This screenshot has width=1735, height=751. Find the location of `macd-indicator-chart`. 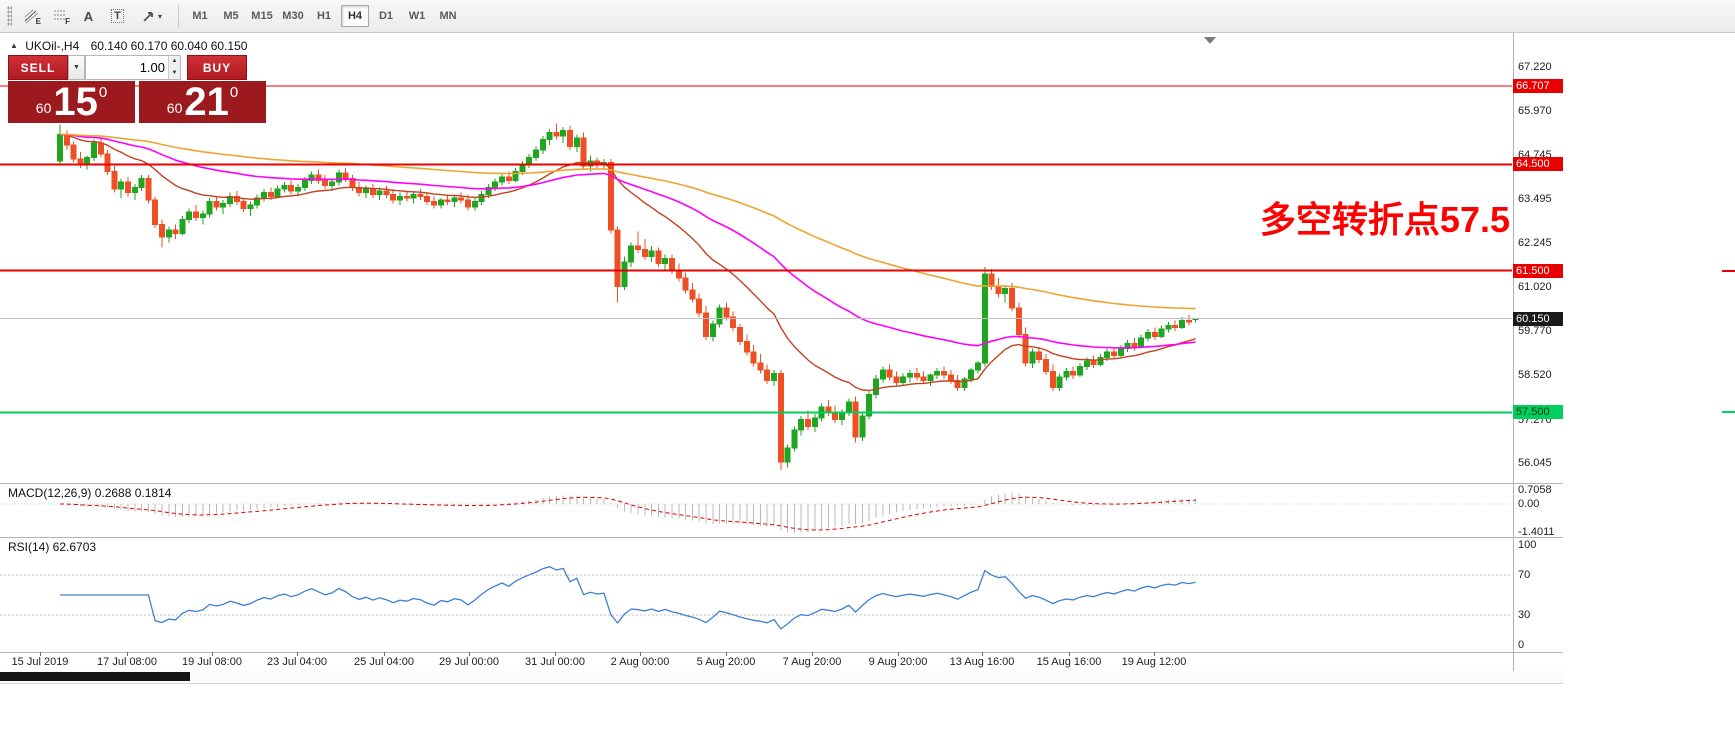

macd-indicator-chart is located at coordinates (756, 510).